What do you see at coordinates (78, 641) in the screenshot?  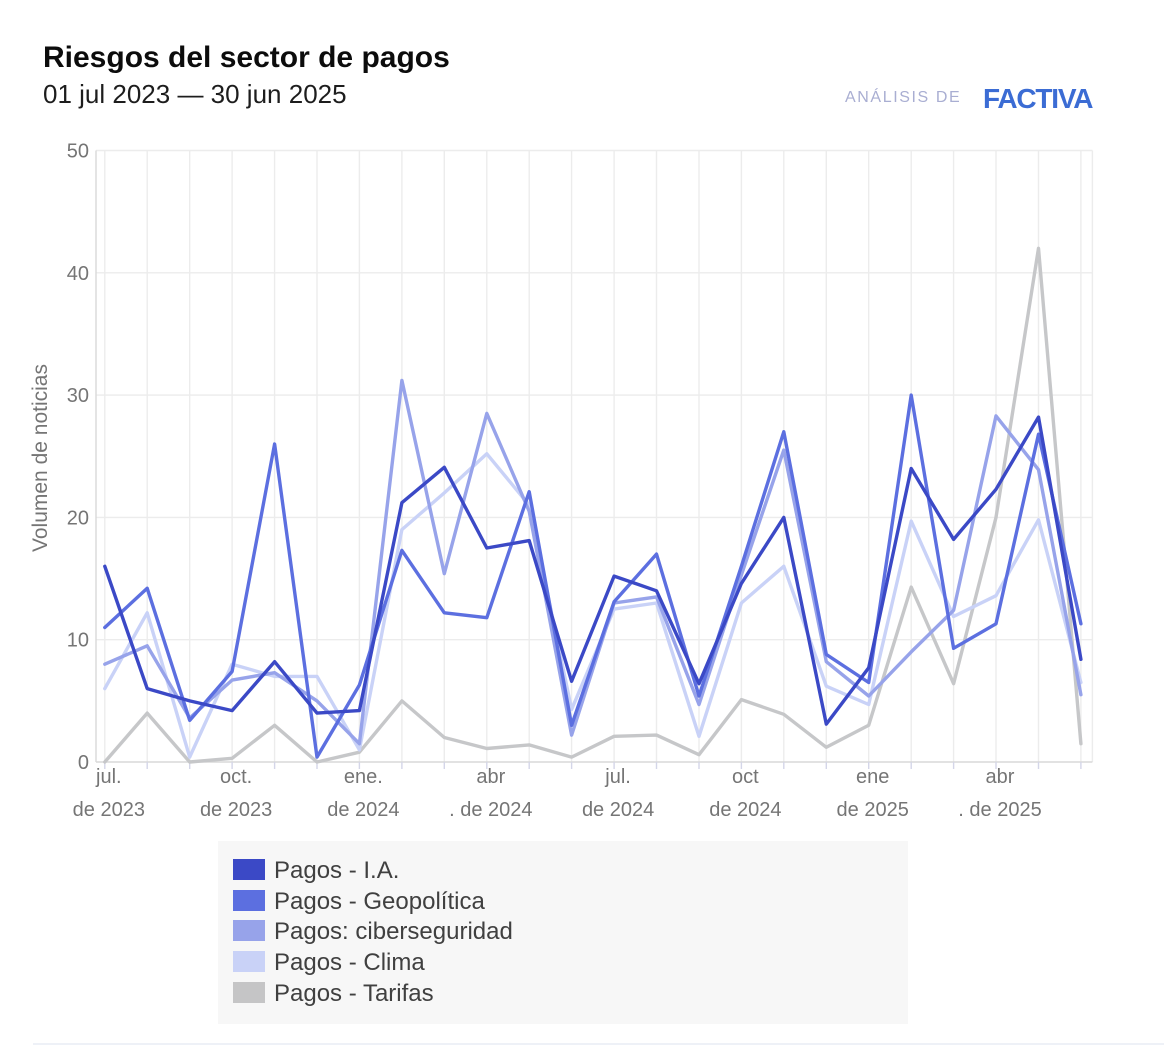 I see `svg-text: 10` at bounding box center [78, 641].